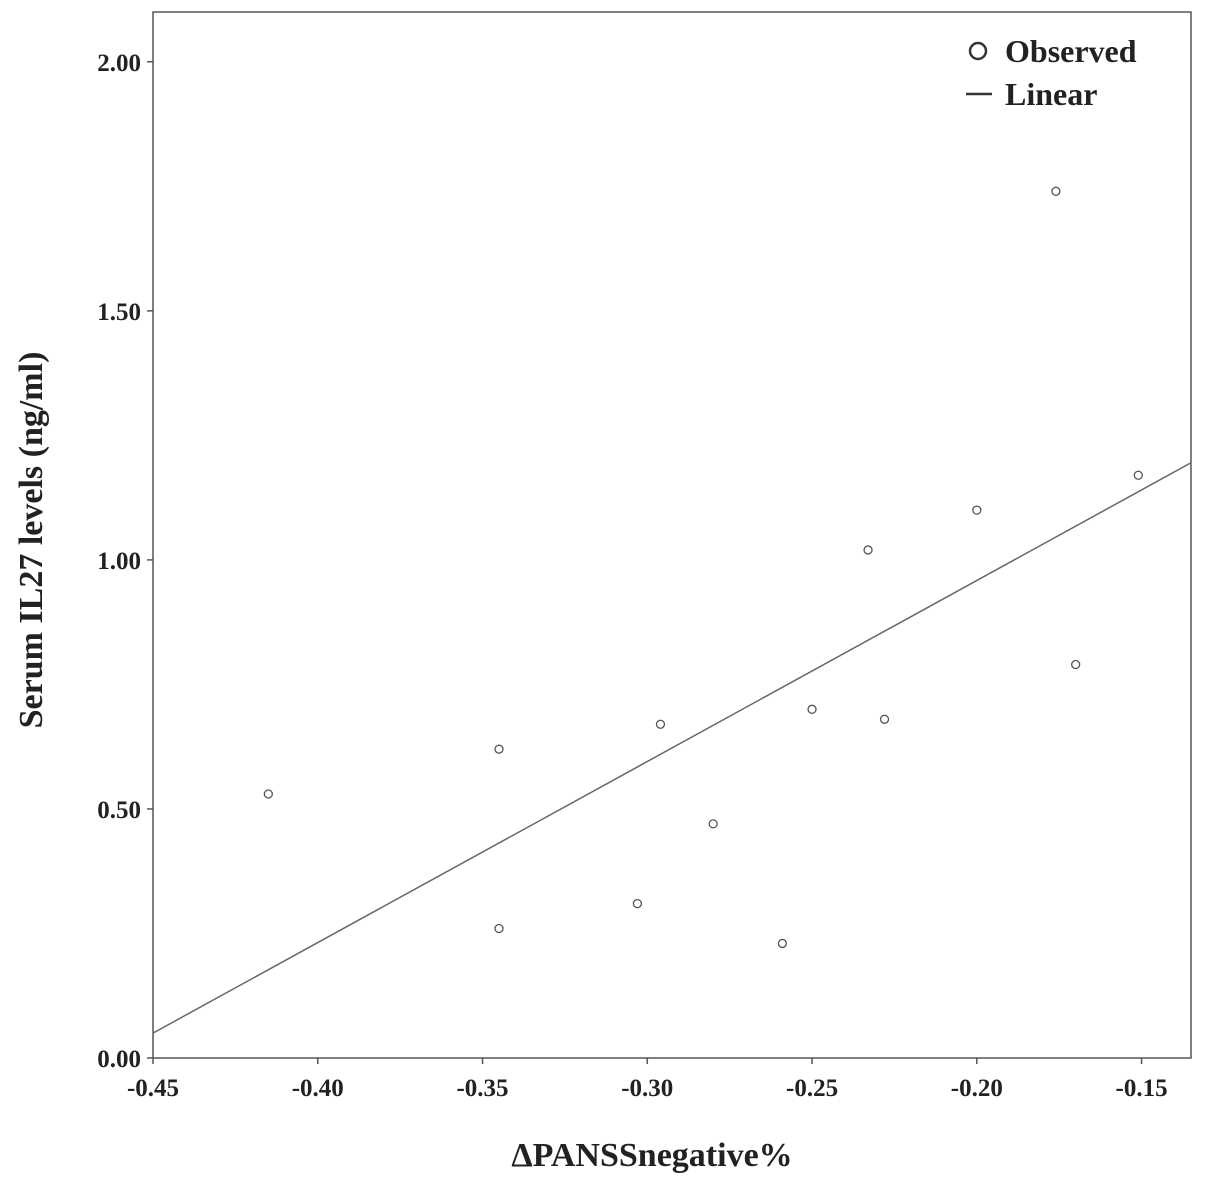 This screenshot has height=1188, width=1205. What do you see at coordinates (318, 1088) in the screenshot?
I see `x-tick-label: -0.40` at bounding box center [318, 1088].